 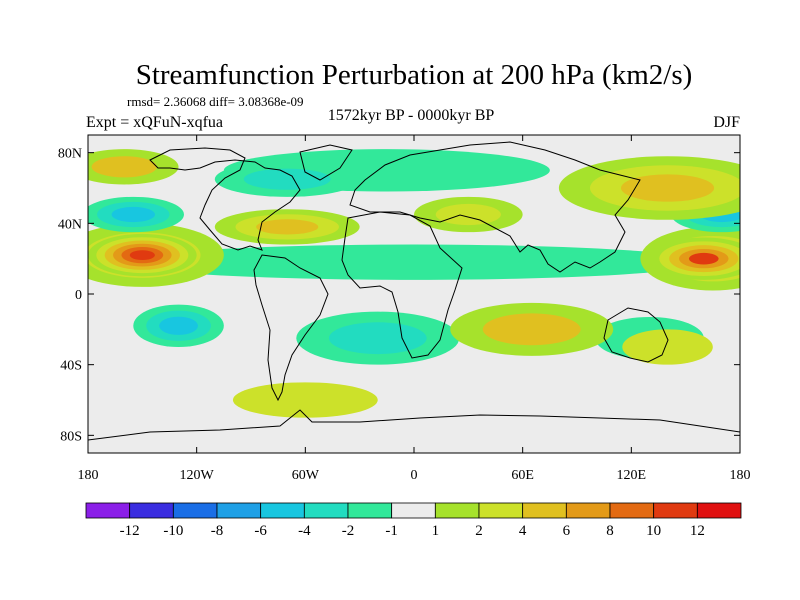 I want to click on season-label: DJF, so click(x=726, y=122).